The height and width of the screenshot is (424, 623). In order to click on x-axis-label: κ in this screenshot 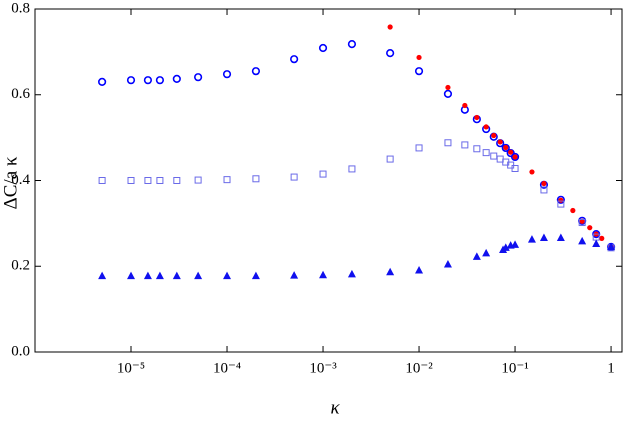, I will do `click(335, 407)`.